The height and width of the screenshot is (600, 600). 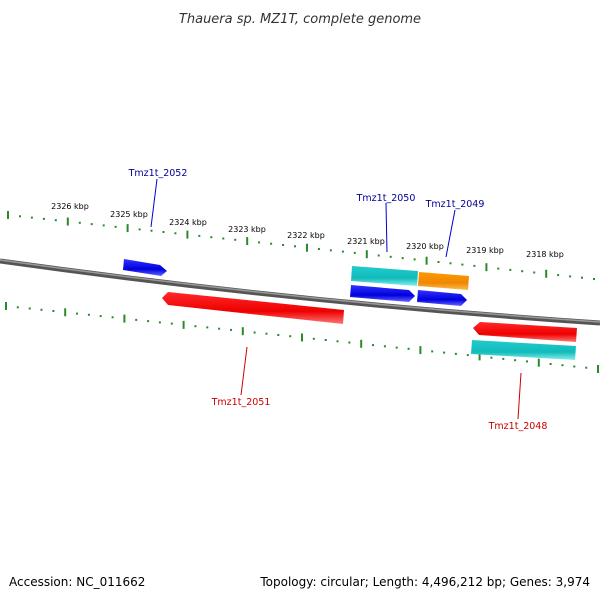 I want to click on tick-label: 2325 kbp, so click(x=129, y=214).